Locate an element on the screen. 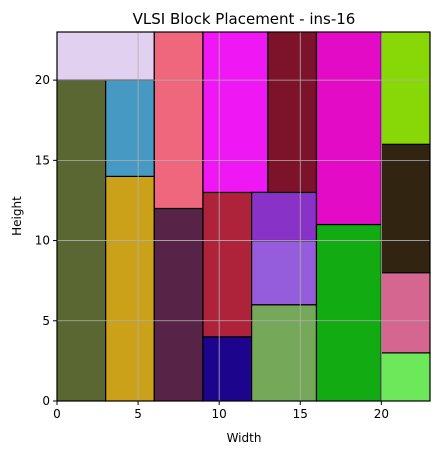  y-tick-label-15: 15 is located at coordinates (42, 160).